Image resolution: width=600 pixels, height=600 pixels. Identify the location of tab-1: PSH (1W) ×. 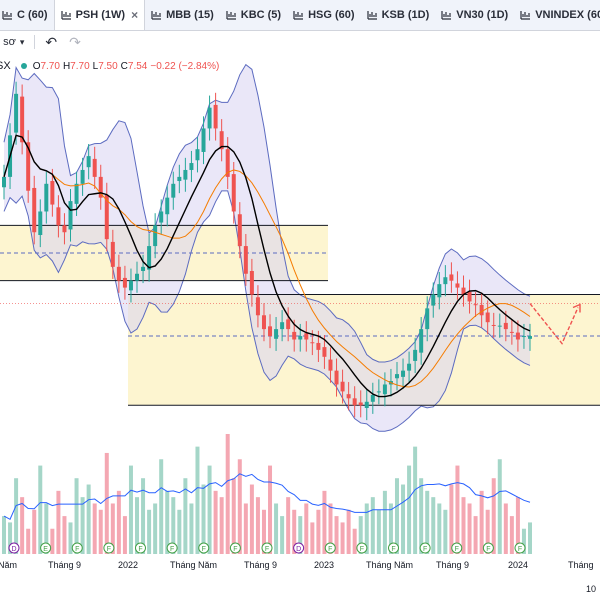
(99, 15).